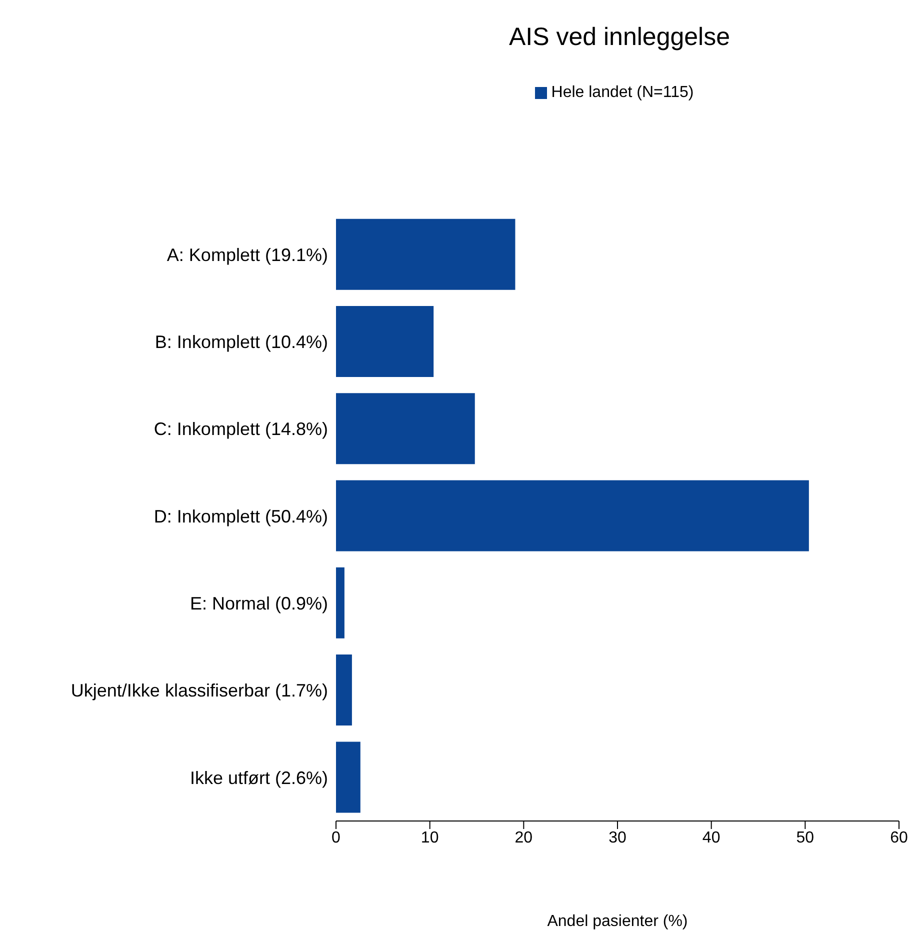 This screenshot has height=935, width=917. Describe the element at coordinates (199, 690) in the screenshot. I see `y-tick-label: Ukjent/Ikke klassifiserbar (1.7%)` at that location.